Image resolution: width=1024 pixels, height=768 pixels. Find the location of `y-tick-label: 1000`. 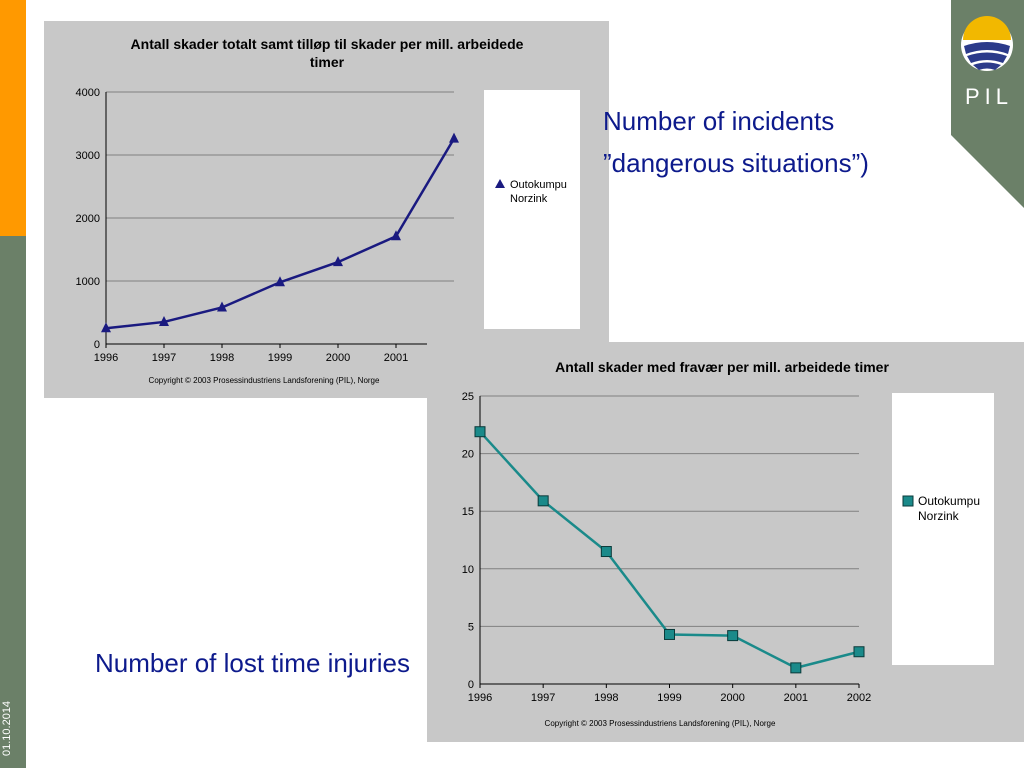

y-tick-label: 1000 is located at coordinates (88, 282).